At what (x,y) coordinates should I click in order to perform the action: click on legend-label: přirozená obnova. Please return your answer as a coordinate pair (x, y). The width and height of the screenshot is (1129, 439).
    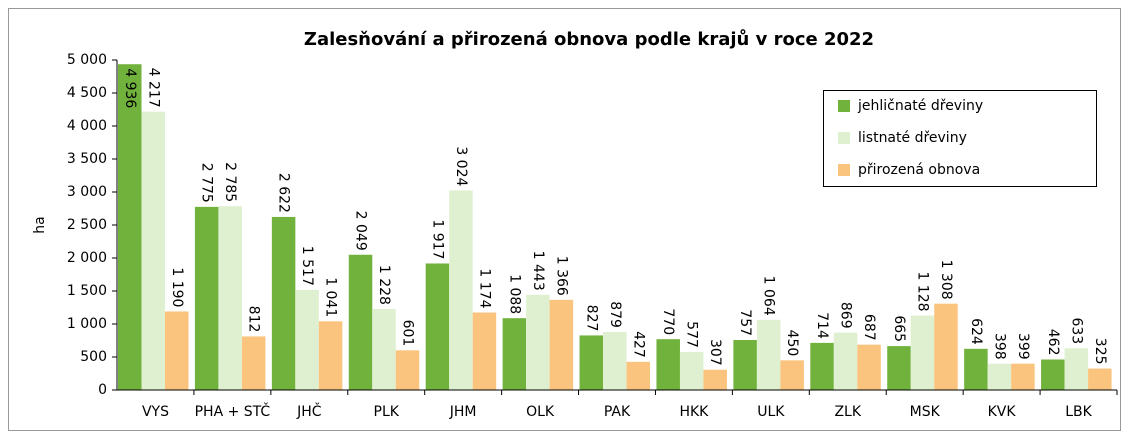
    Looking at the image, I should click on (919, 170).